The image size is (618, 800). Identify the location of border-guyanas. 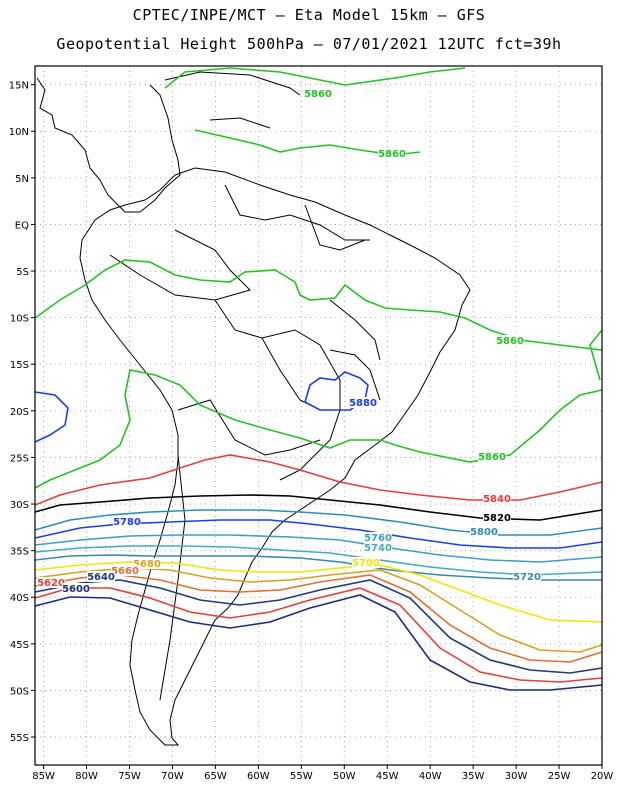
(335, 227).